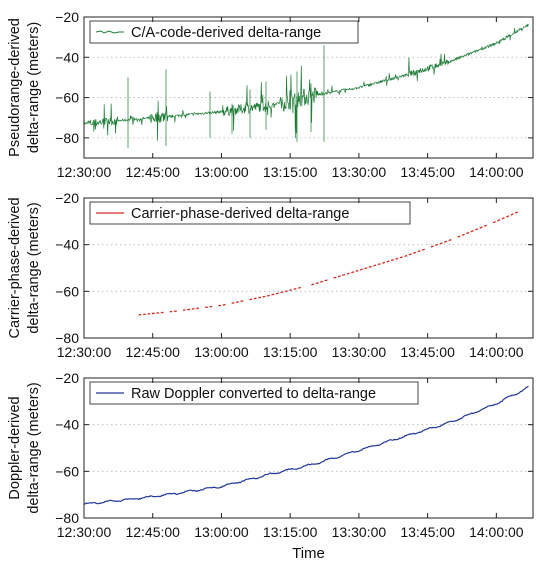 The height and width of the screenshot is (568, 540). I want to click on legend-label: C/A-code-derived delta-range, so click(226, 33).